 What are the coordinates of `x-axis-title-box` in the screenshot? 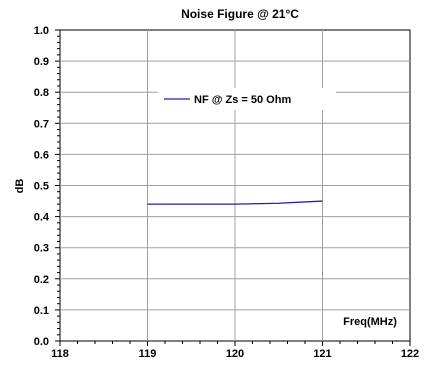 It's located at (370, 321).